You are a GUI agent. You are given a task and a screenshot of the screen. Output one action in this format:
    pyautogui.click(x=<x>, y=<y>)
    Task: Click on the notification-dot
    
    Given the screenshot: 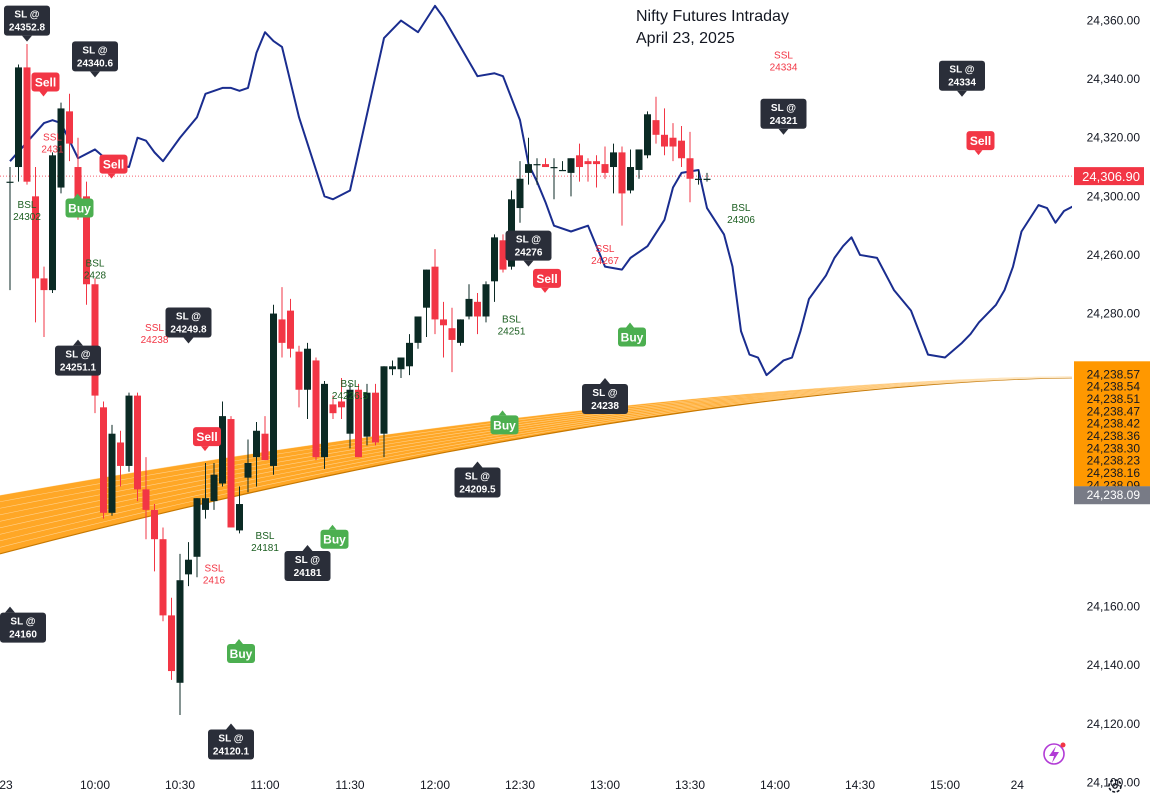 What is the action you would take?
    pyautogui.click(x=1063, y=745)
    